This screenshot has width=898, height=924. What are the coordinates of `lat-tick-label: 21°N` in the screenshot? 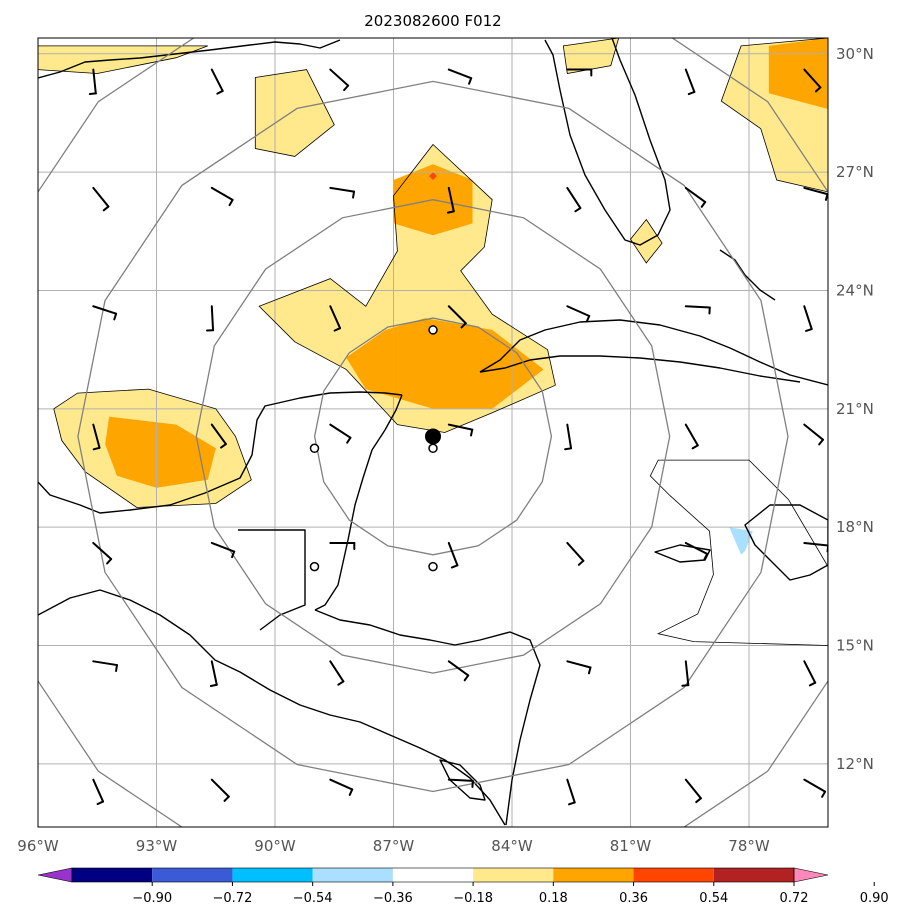 It's located at (855, 409).